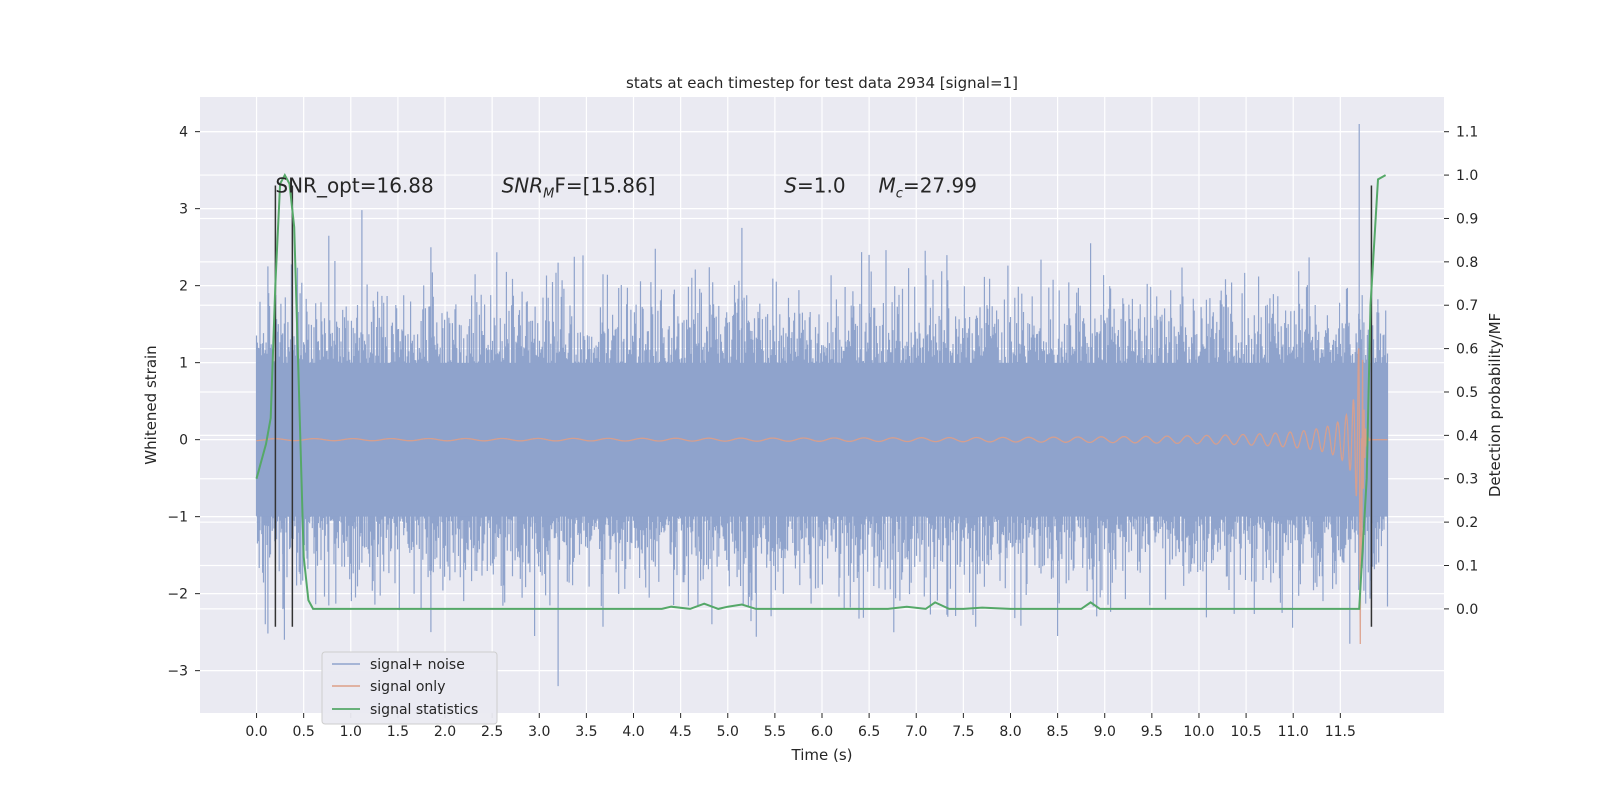 The height and width of the screenshot is (800, 1600). What do you see at coordinates (304, 732) in the screenshot?
I see `x-tick-label: 0.5` at bounding box center [304, 732].